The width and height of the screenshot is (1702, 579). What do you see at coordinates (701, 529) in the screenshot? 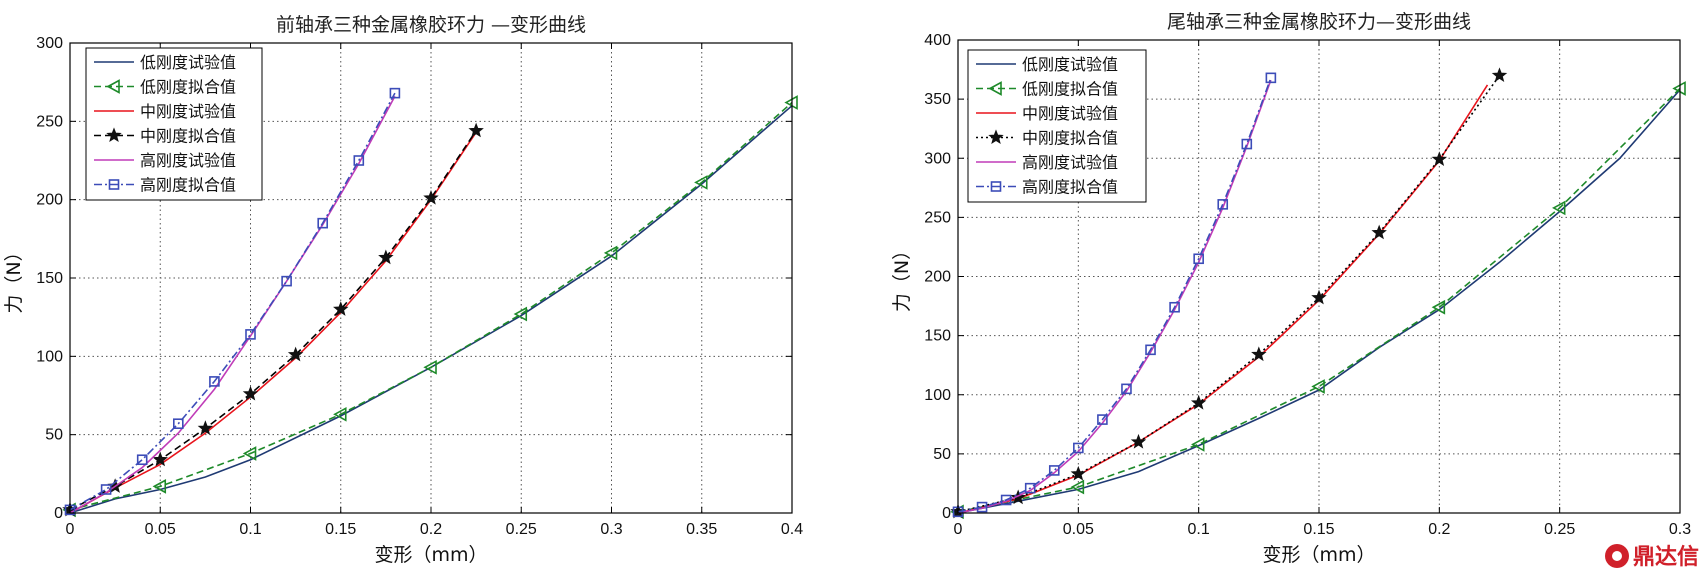
I see `x-tick-label: 0.35` at bounding box center [701, 529].